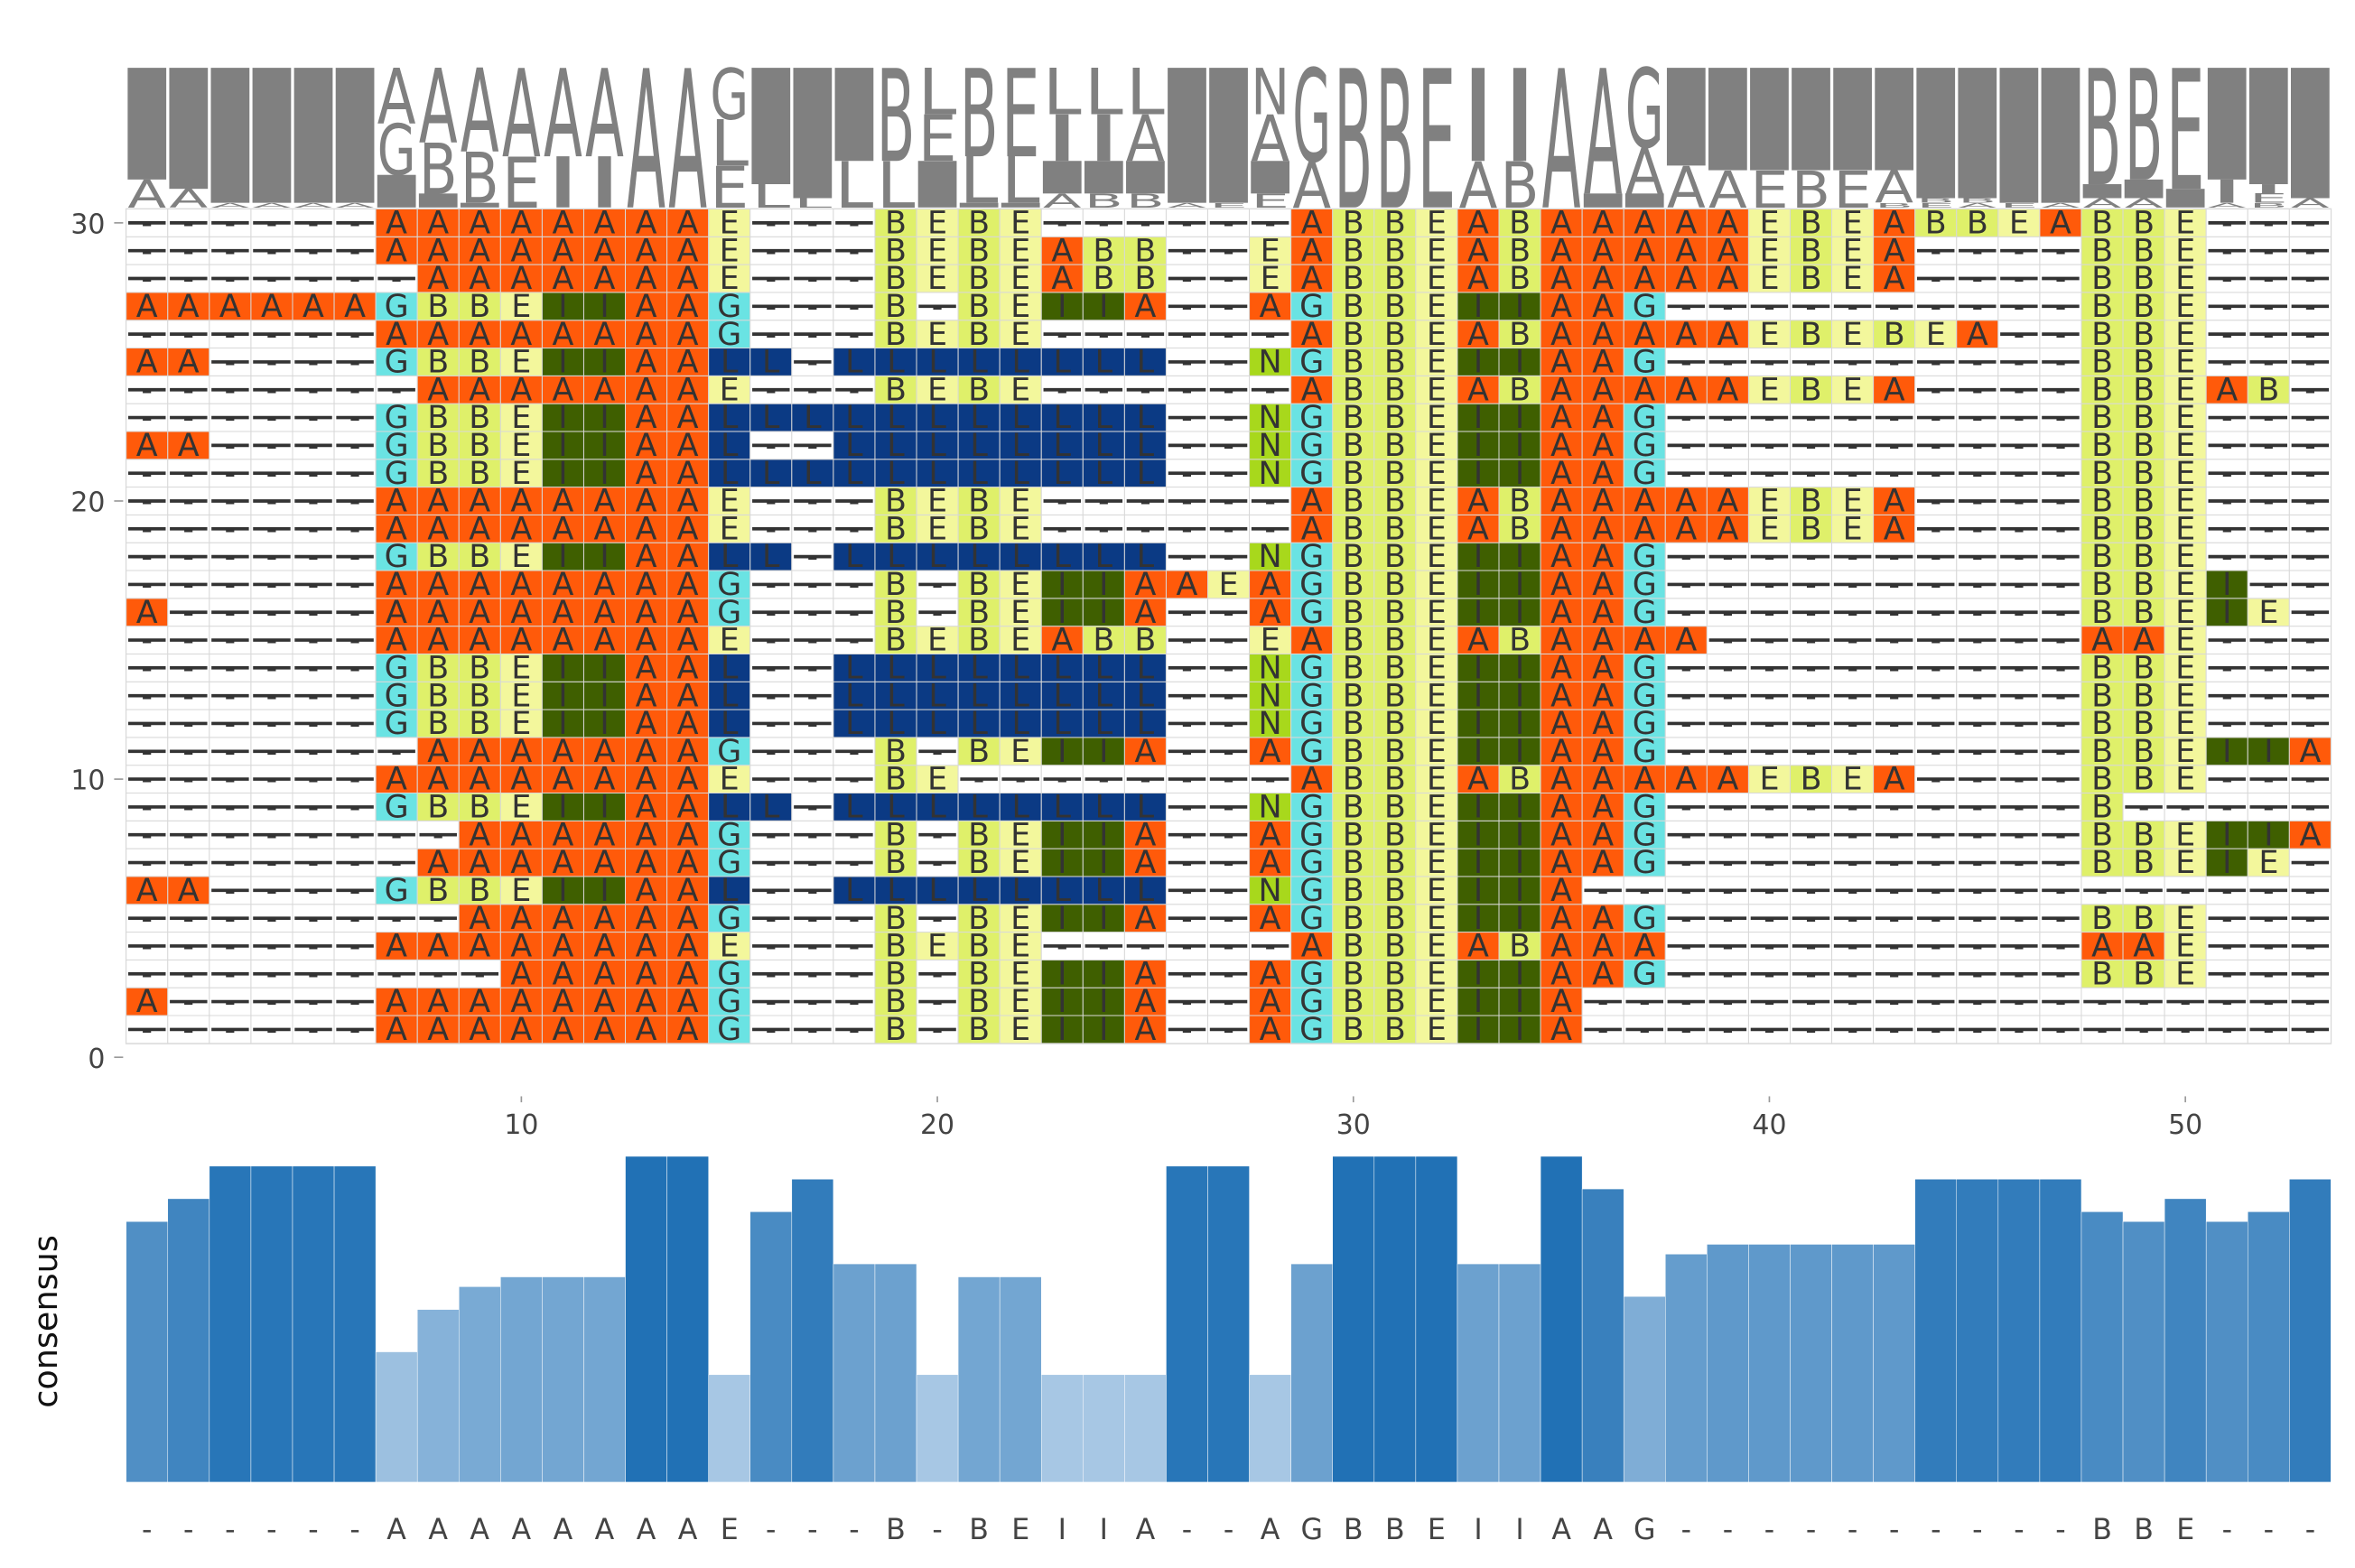  Describe the element at coordinates (1478, 117) in the screenshot. I see `logo-letter: I` at that location.